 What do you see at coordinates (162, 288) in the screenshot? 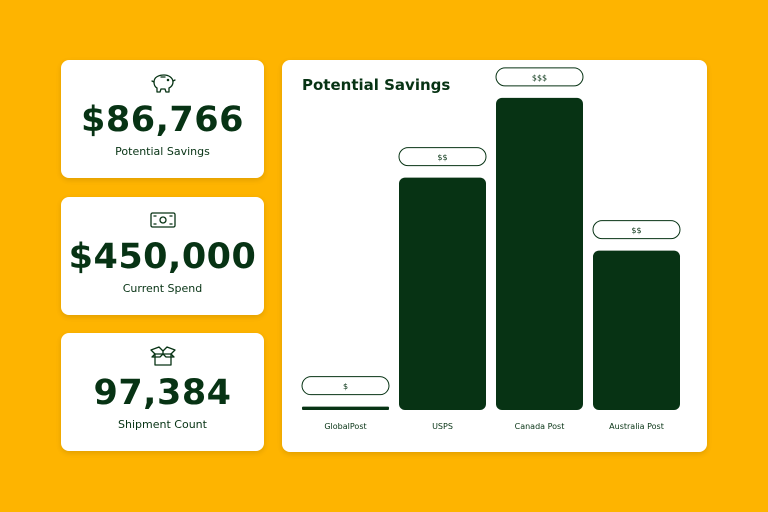
I see `current-spend-label: Current Spend` at bounding box center [162, 288].